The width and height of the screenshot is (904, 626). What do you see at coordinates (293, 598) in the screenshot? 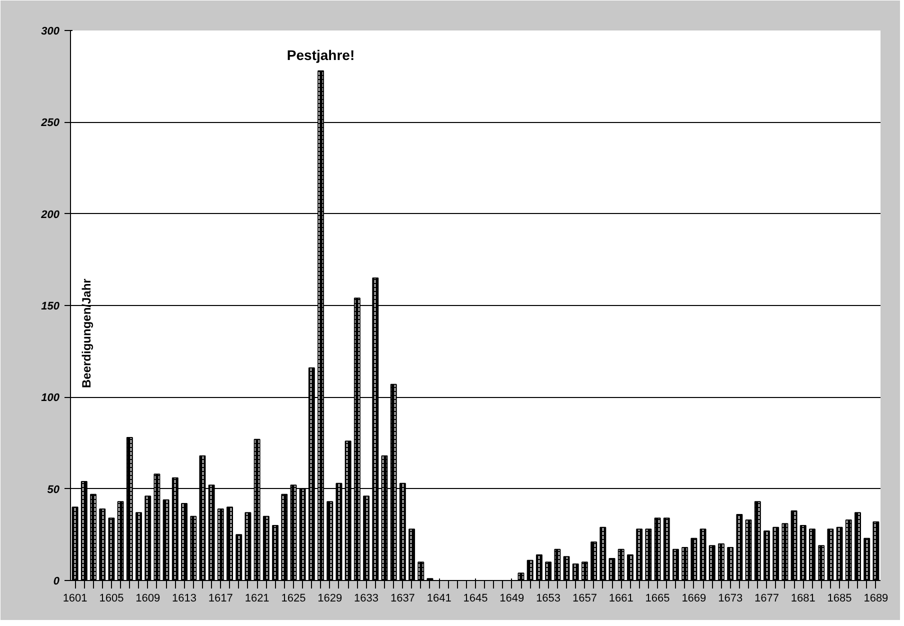
I see `x-tick-label: 1625` at bounding box center [293, 598].